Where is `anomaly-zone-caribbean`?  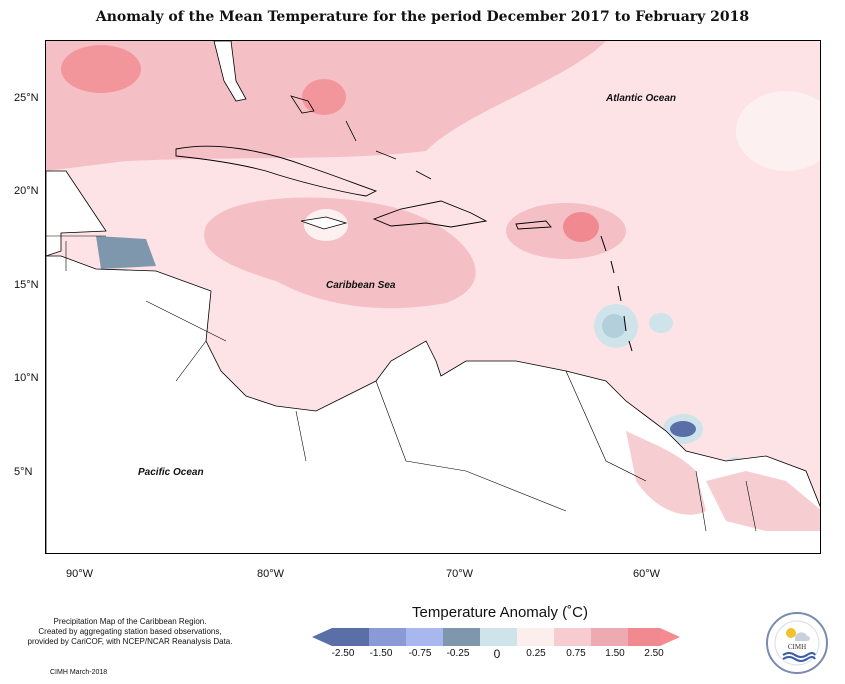
anomaly-zone-caribbean is located at coordinates (340, 253).